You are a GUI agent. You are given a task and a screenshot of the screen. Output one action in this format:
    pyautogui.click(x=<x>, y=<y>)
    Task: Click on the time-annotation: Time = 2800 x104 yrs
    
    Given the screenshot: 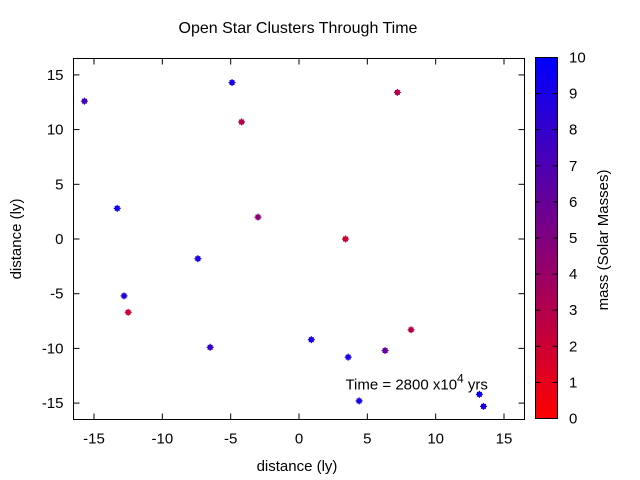 What is the action you would take?
    pyautogui.click(x=416, y=382)
    